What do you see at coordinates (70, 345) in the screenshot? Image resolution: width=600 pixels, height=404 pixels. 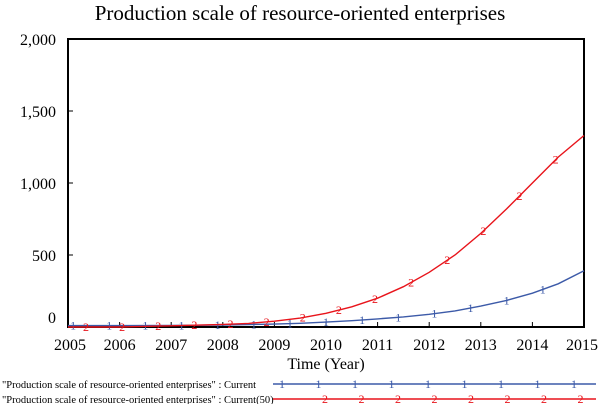 I see `x-tick-label: 2005` at bounding box center [70, 345].